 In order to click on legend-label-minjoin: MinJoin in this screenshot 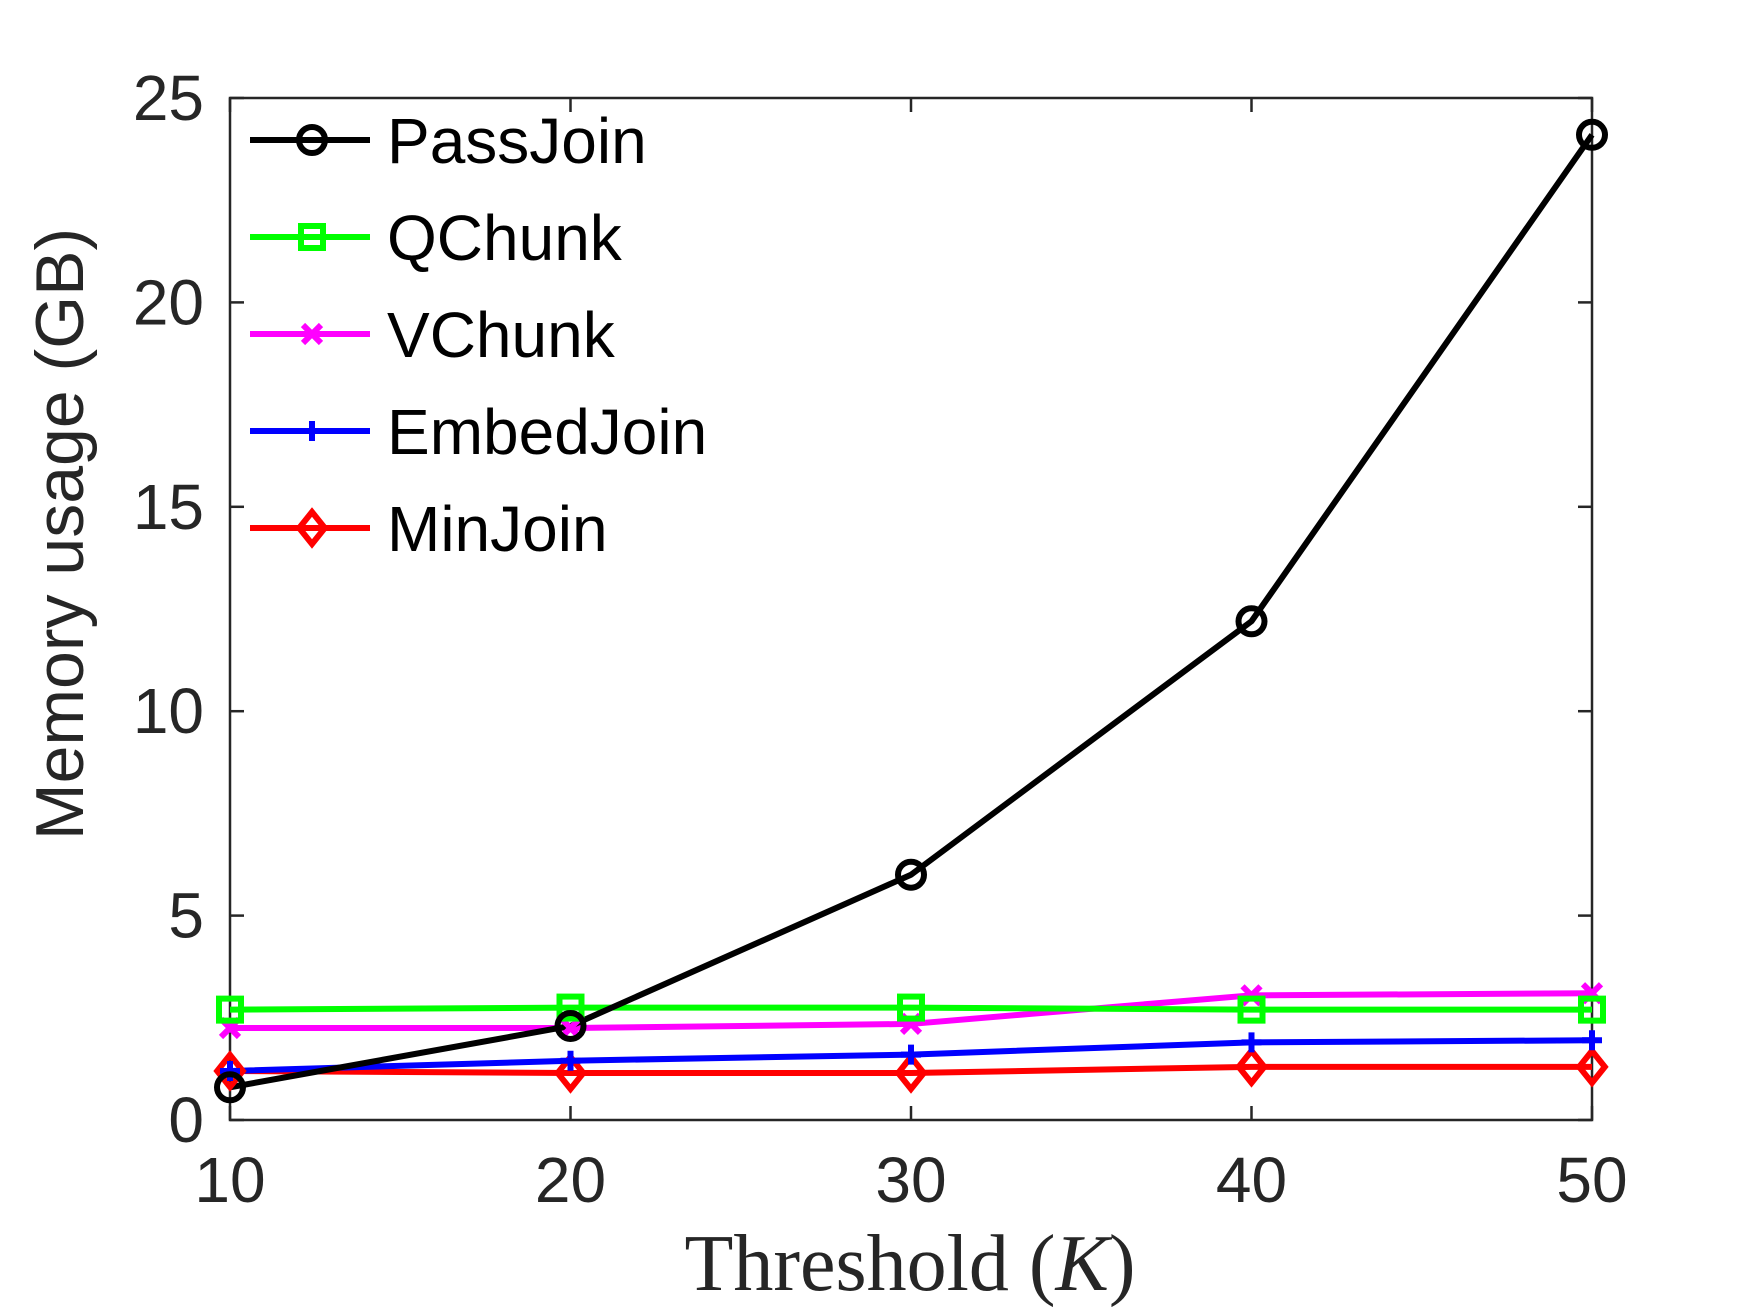, I will do `click(497, 529)`.